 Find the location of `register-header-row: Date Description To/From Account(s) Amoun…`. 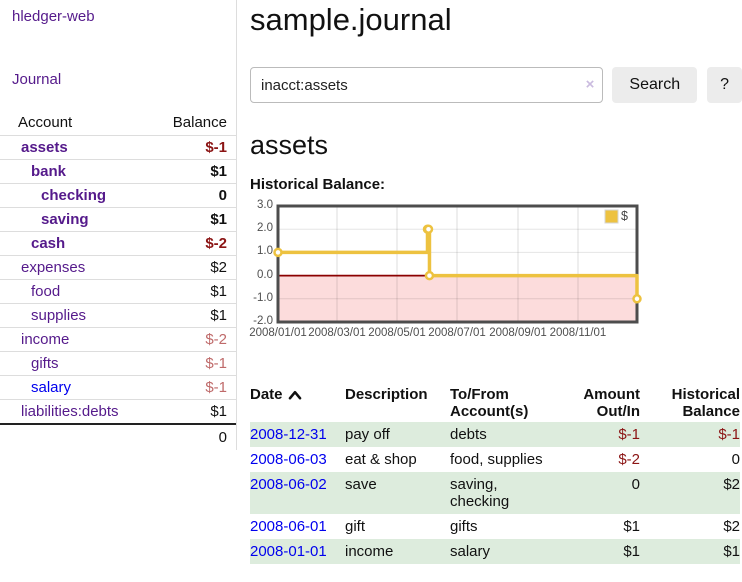

register-header-row: Date Description To/From Account(s) Amoun… is located at coordinates (495, 403).